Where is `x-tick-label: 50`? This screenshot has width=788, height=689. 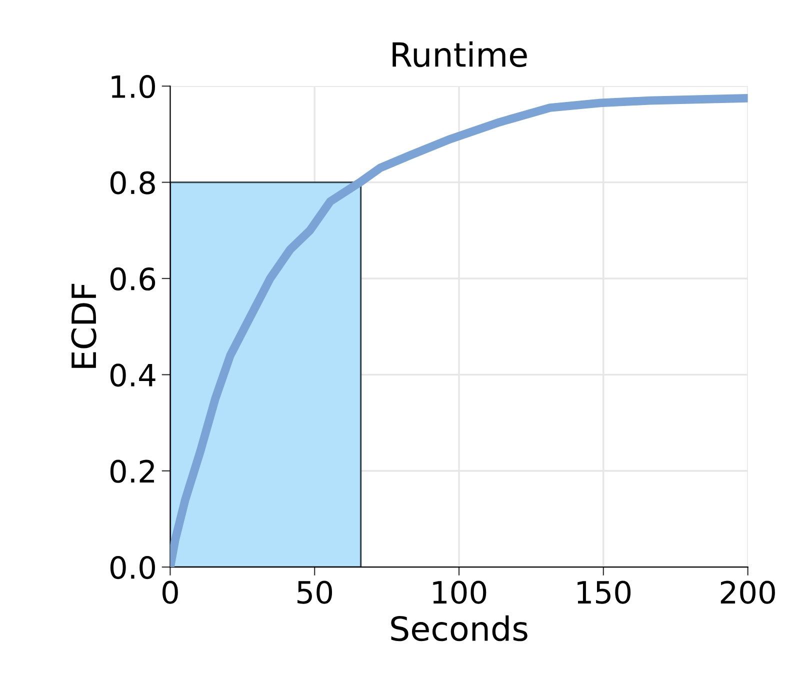
x-tick-label: 50 is located at coordinates (315, 592).